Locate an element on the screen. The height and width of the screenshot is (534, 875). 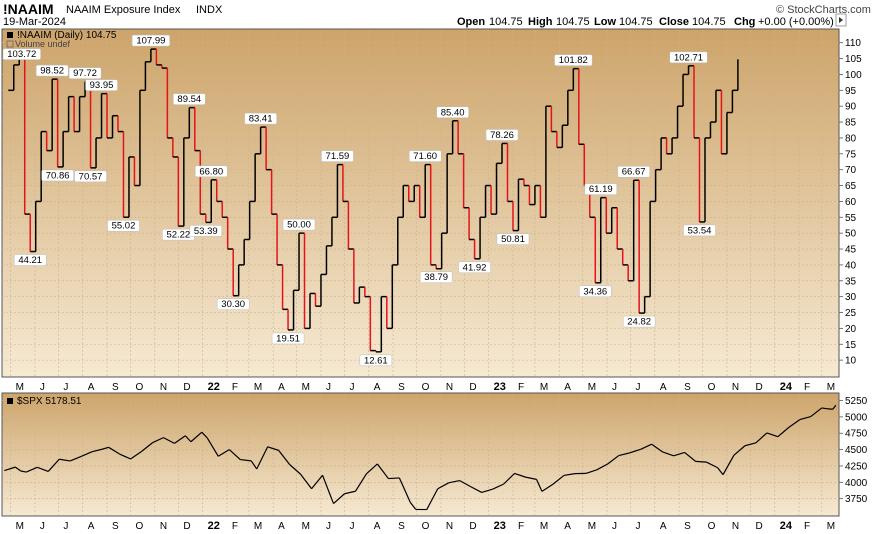
svg-text: 107.99 is located at coordinates (150, 41).